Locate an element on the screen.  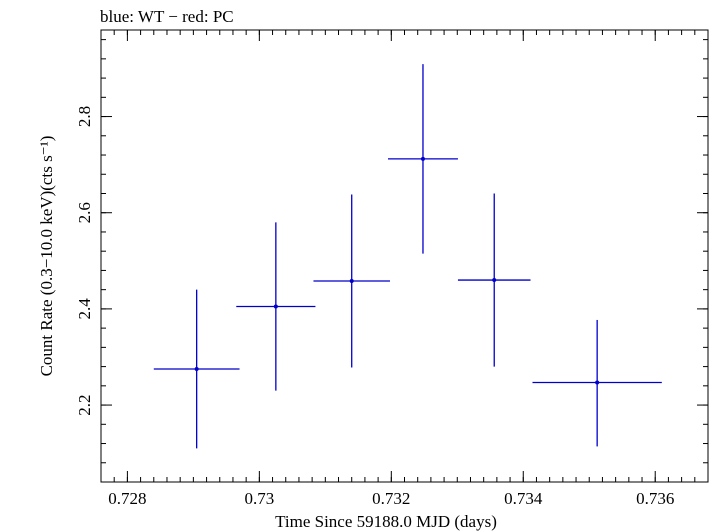
x-tick-label: 0.732 is located at coordinates (391, 498).